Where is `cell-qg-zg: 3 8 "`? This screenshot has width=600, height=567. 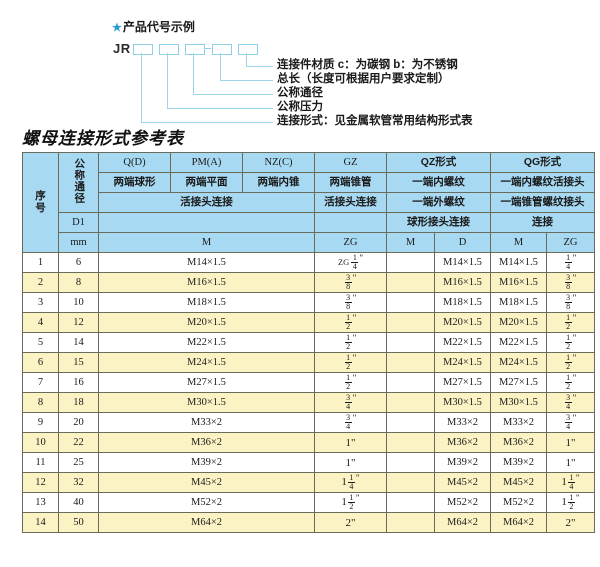
cell-qg-zg: 3 8 " is located at coordinates (570, 282).